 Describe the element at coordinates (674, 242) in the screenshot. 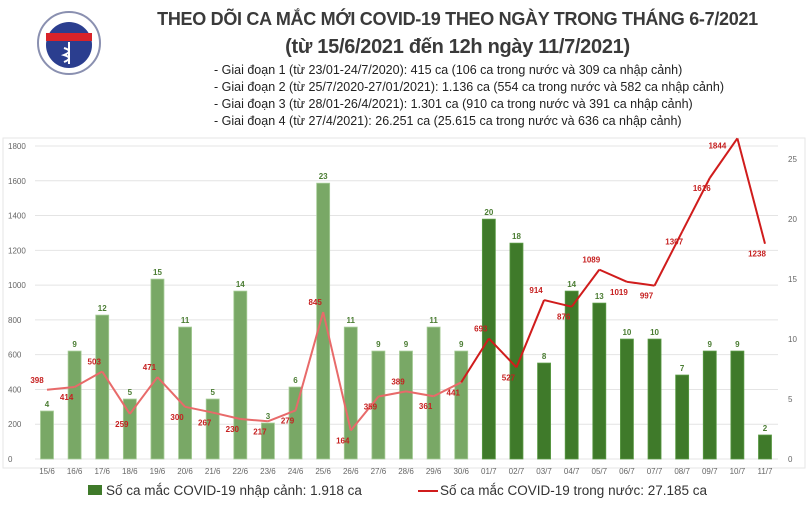

I see `line-data-label: 1307` at that location.